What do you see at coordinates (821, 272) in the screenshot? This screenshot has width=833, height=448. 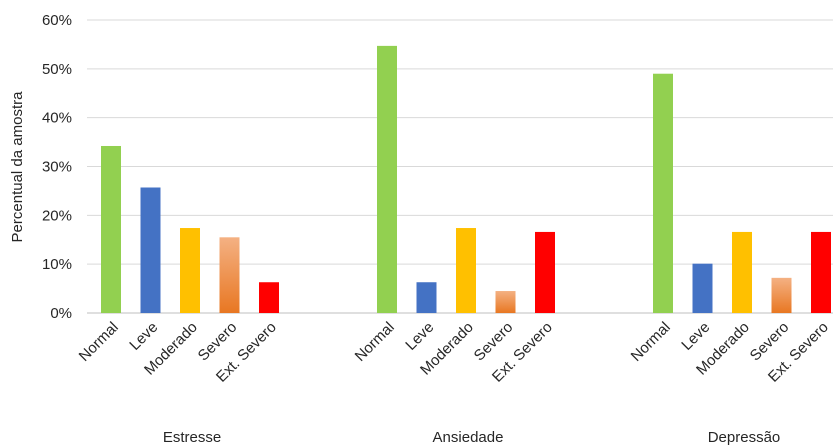 I see `bar-depressão-ext-severo` at bounding box center [821, 272].